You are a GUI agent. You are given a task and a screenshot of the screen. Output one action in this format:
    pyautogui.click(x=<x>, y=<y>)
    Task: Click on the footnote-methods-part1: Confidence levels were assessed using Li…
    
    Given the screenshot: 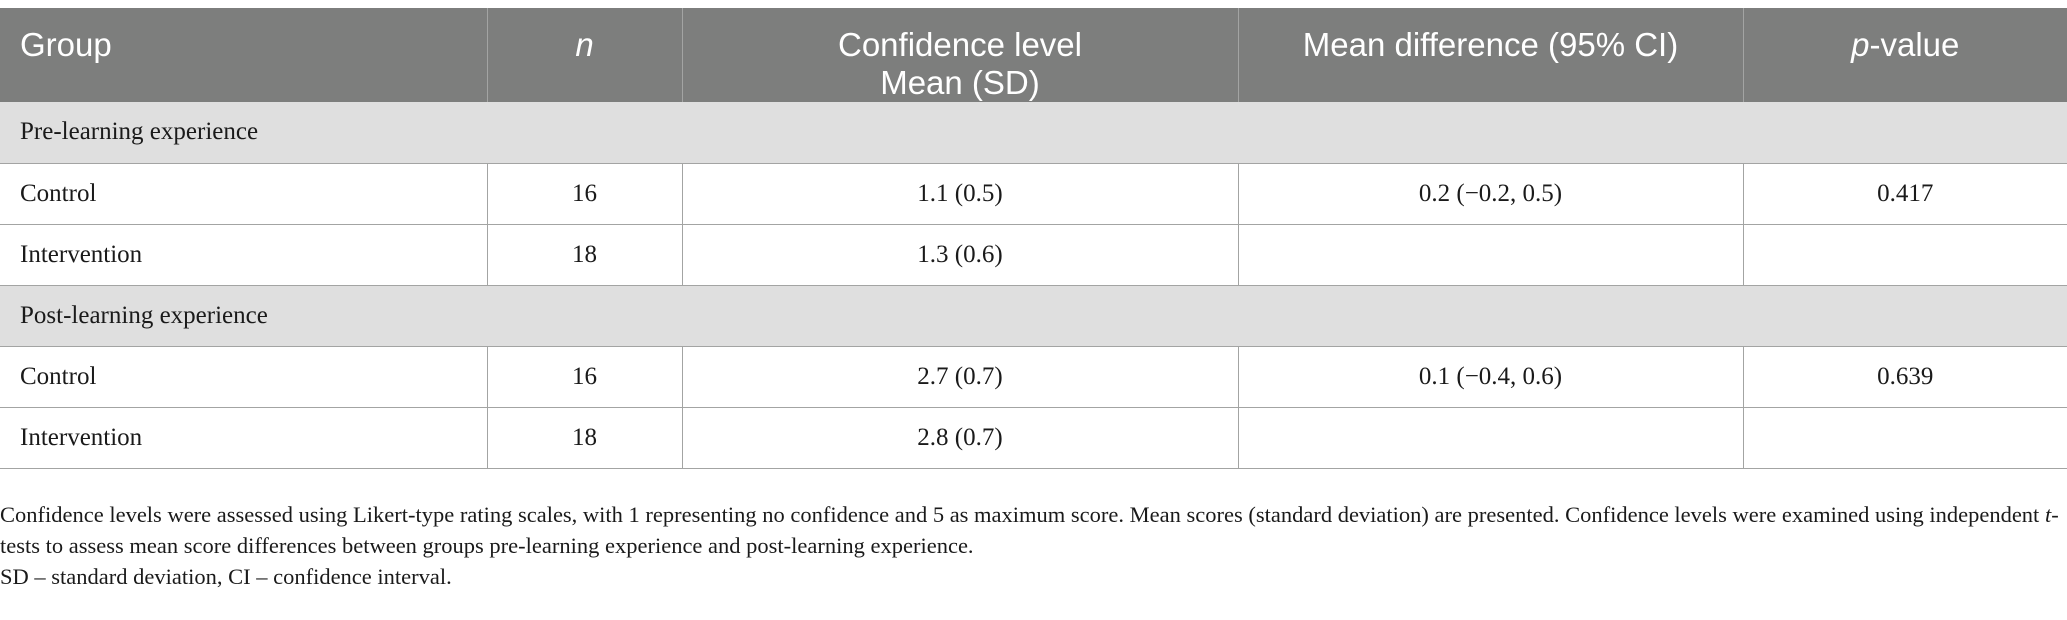 What is the action you would take?
    pyautogui.click(x=1022, y=514)
    